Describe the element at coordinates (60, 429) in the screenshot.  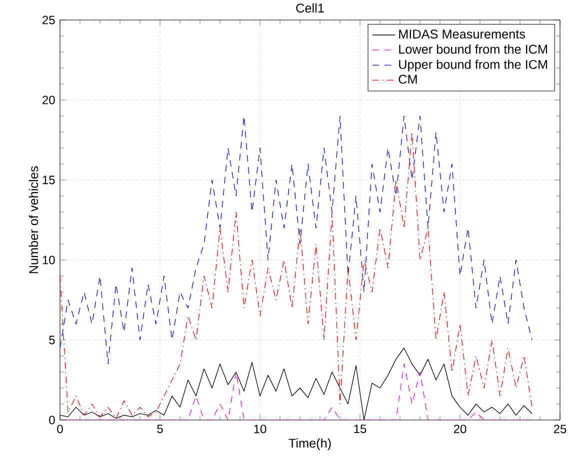
I see `x-tick-label: 0` at that location.